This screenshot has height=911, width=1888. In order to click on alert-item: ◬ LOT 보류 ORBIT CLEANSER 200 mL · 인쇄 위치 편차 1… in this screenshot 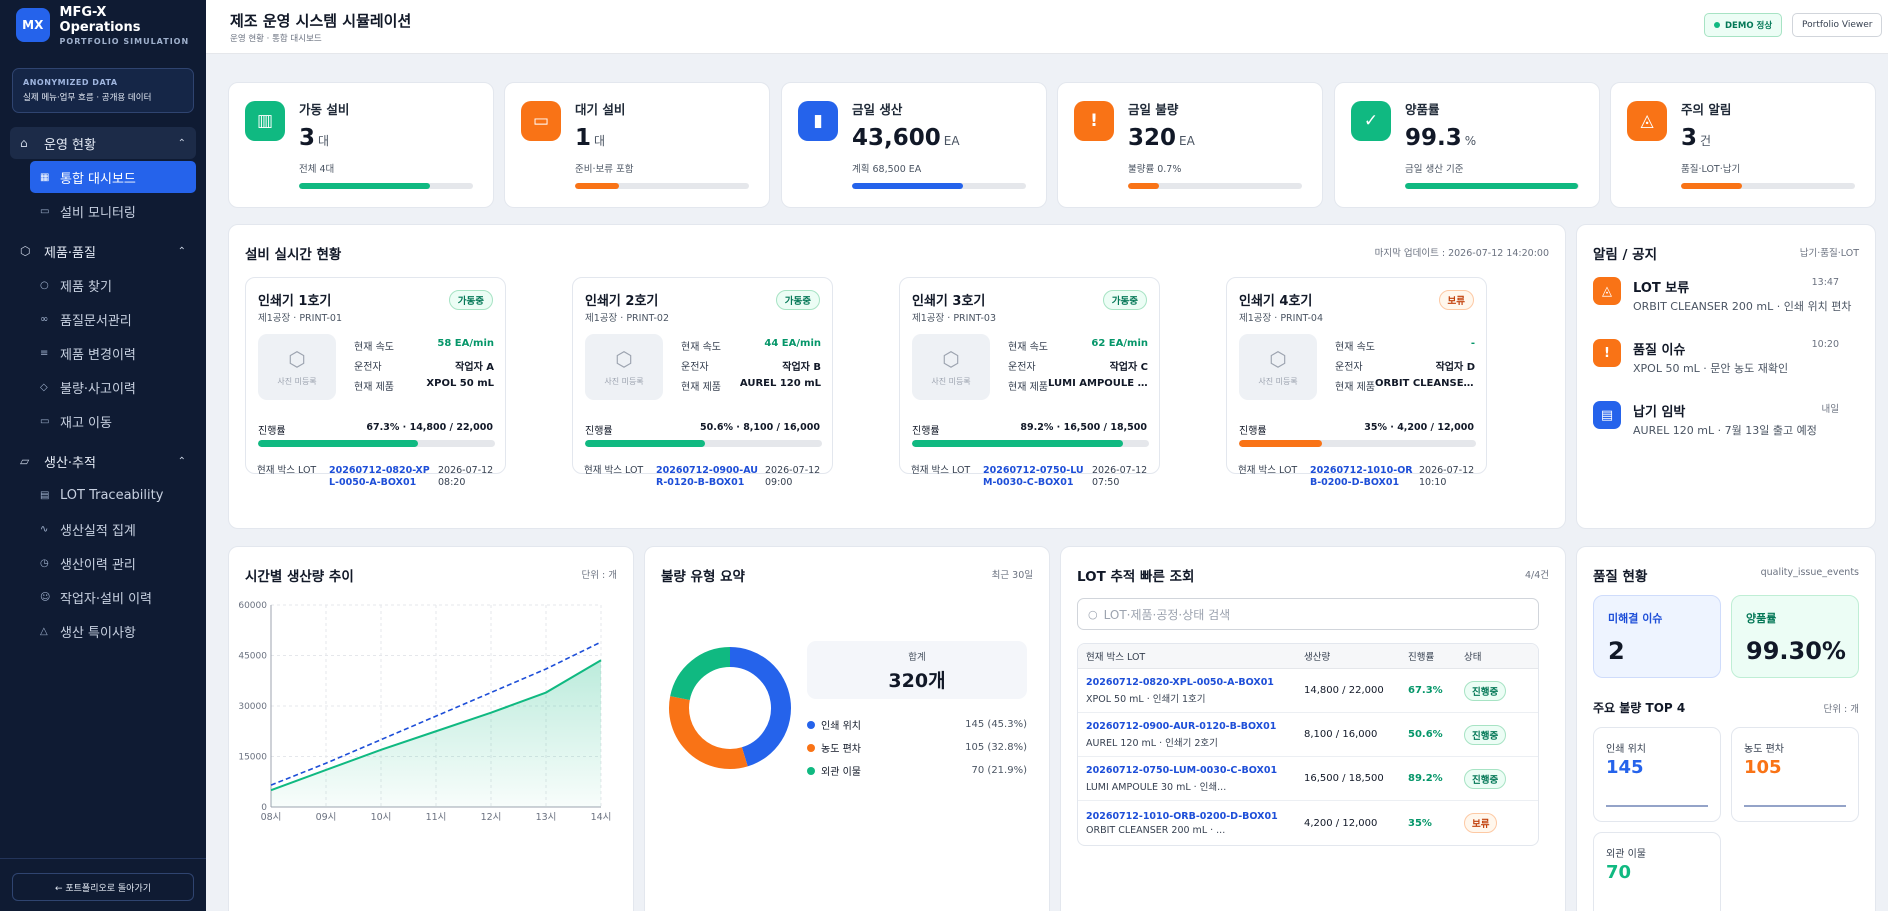, I will do `click(1722, 303)`.